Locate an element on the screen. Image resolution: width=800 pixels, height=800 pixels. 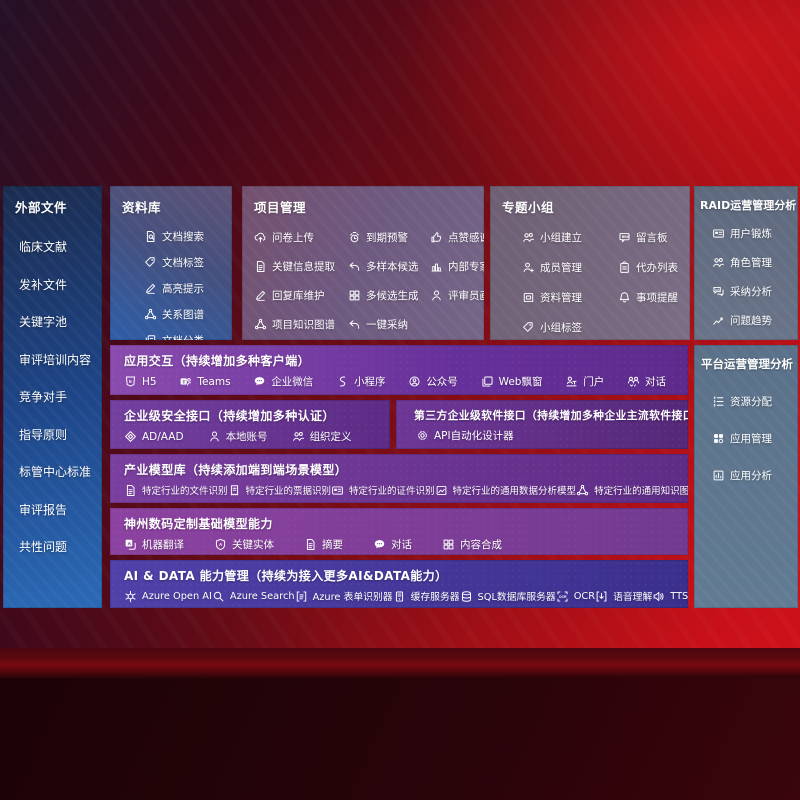
trend-icon is located at coordinates (718, 320).